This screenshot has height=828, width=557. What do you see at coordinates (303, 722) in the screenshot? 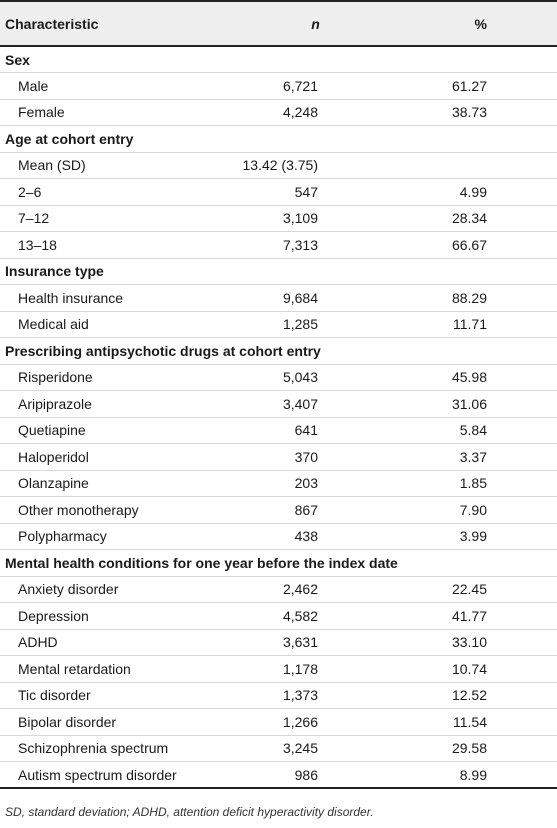
I see `row-n: 1,266` at bounding box center [303, 722].